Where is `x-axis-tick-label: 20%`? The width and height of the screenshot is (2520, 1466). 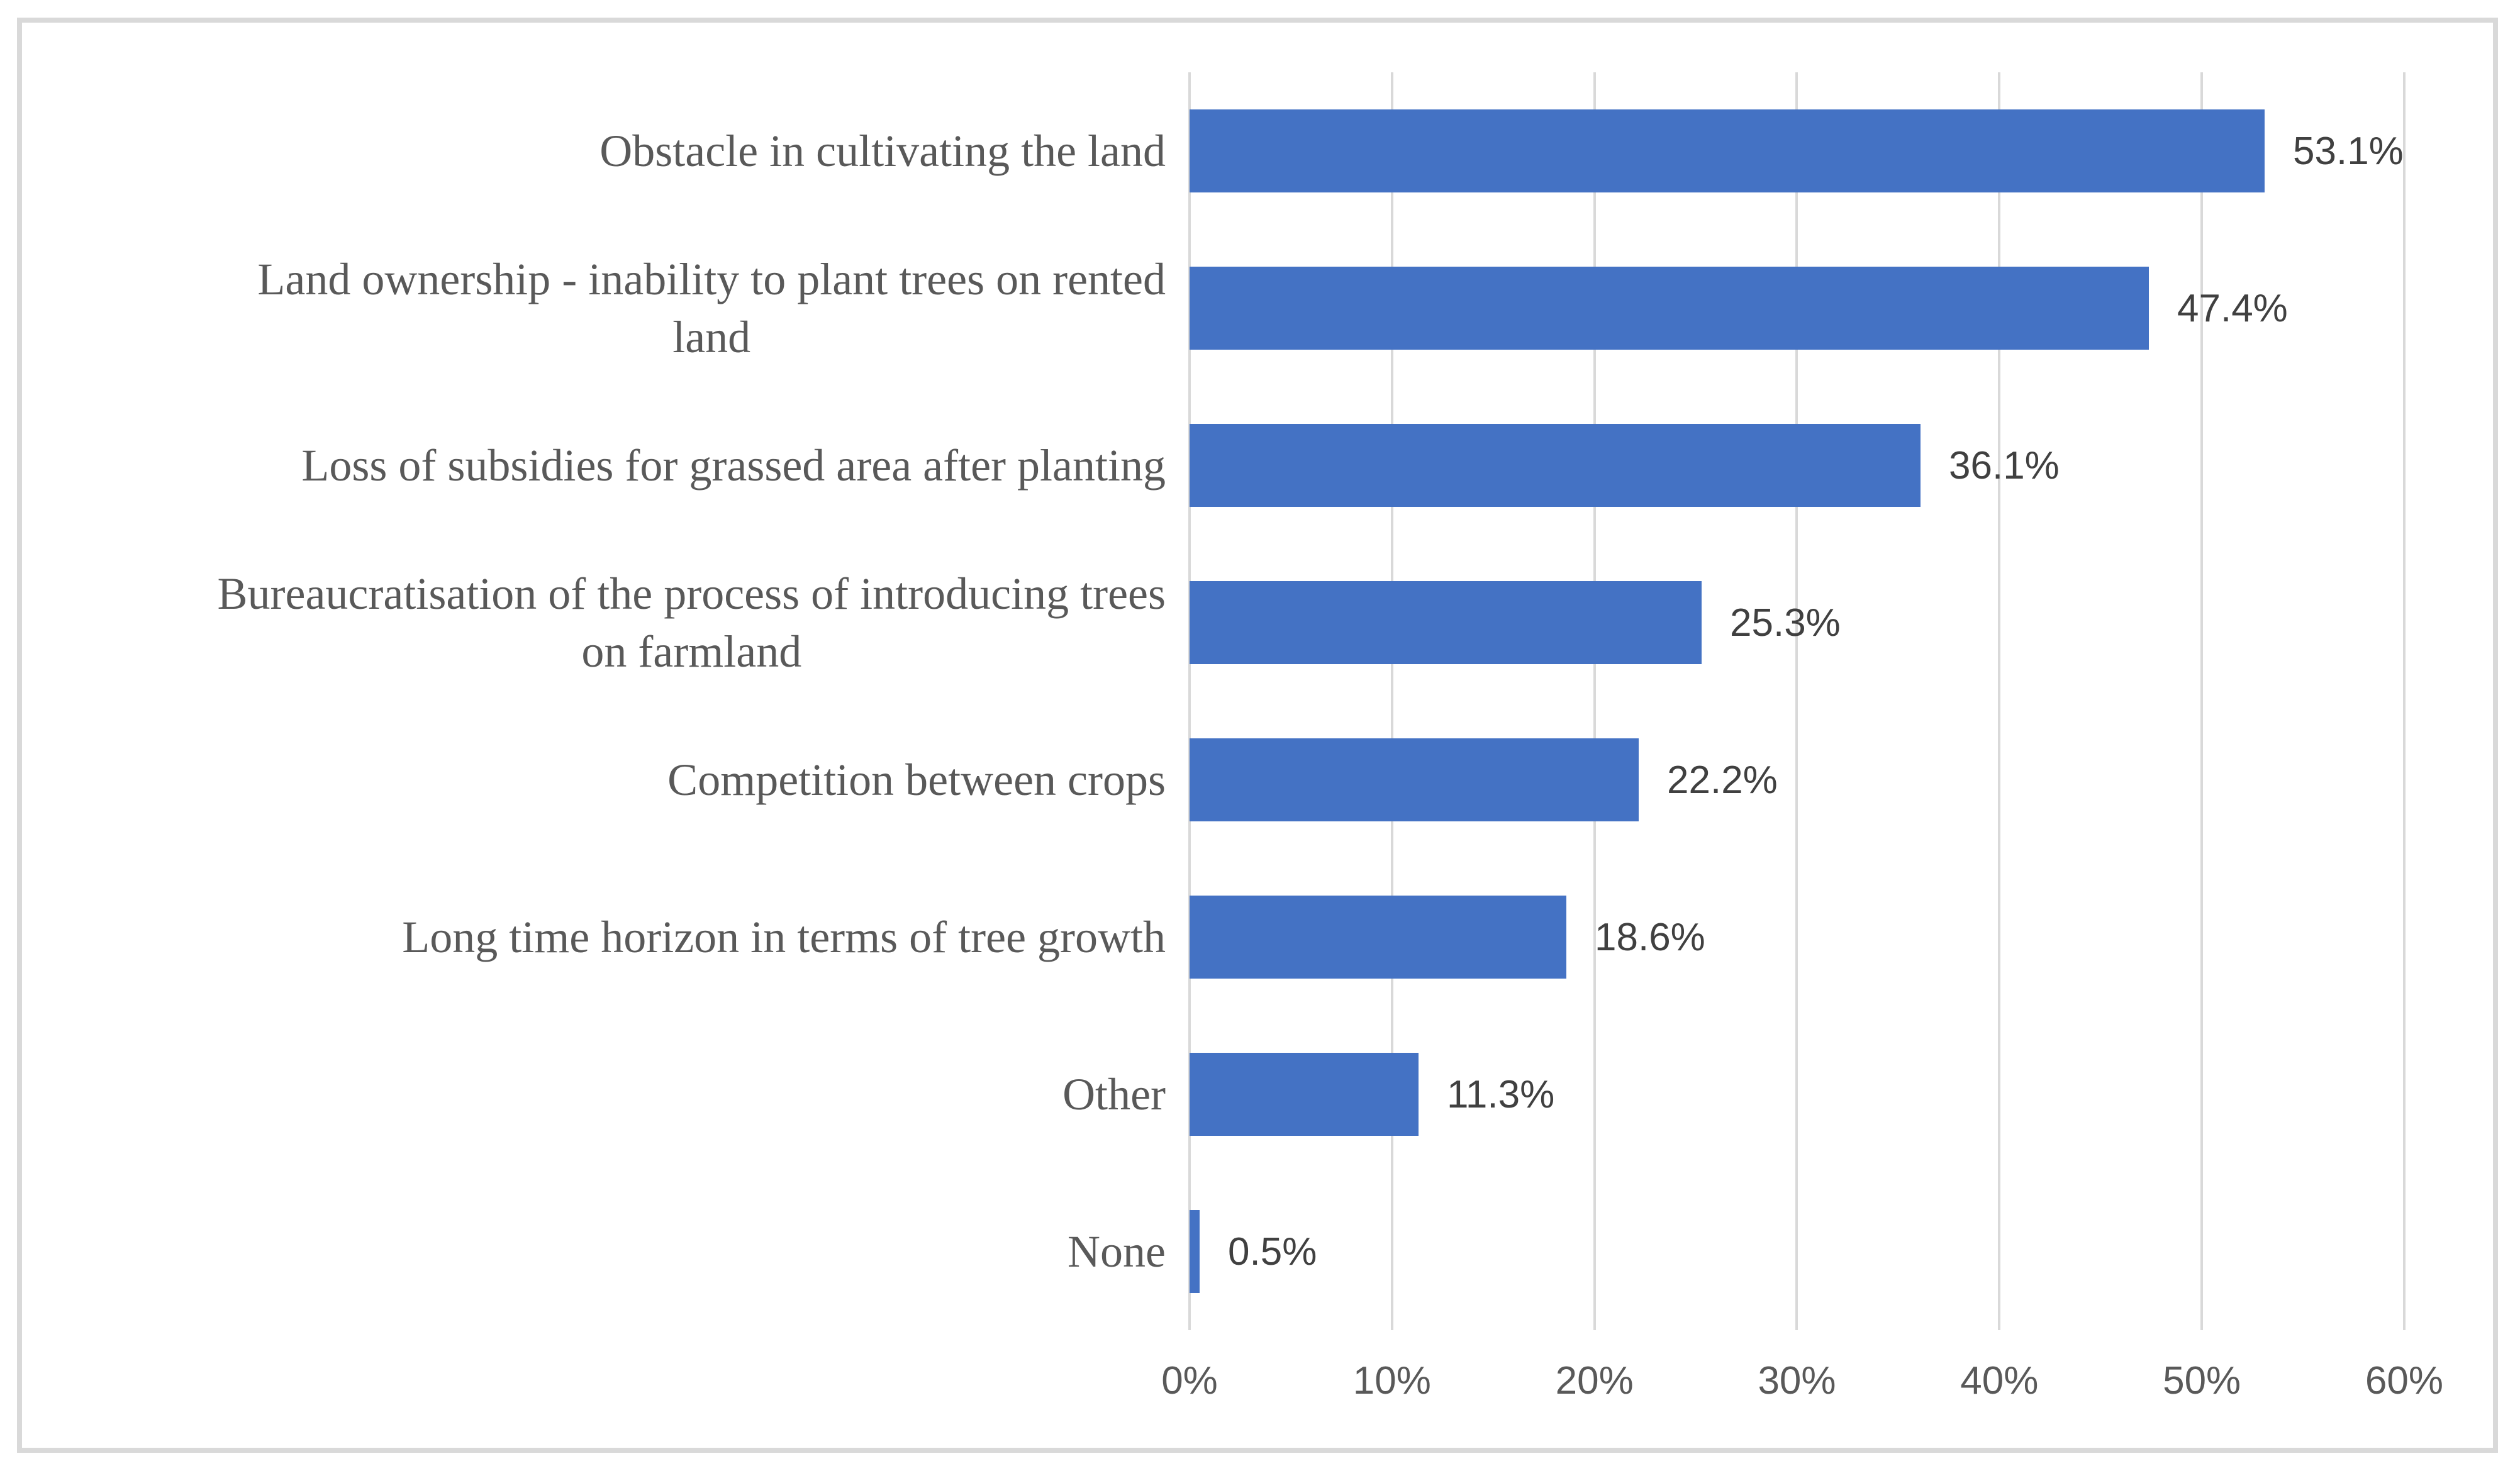
x-axis-tick-label: 20% is located at coordinates (1594, 1380).